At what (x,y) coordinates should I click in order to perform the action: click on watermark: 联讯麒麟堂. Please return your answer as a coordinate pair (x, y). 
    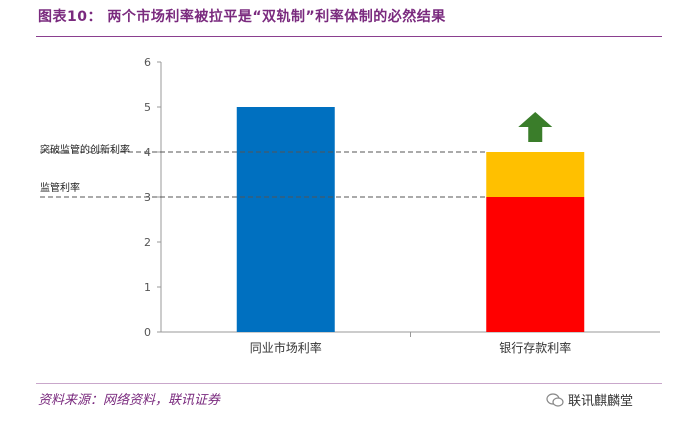
    Looking at the image, I should click on (589, 399).